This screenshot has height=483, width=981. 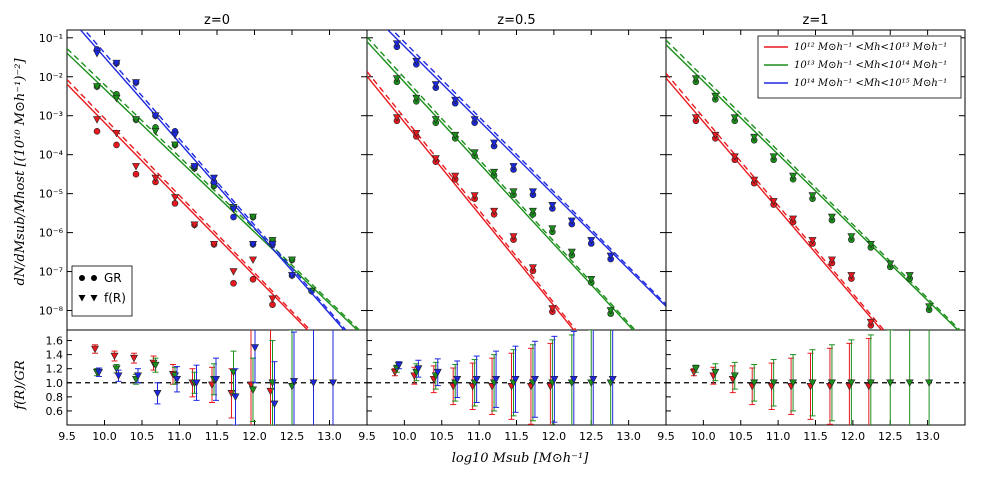 I want to click on fit-line-gr, so click(x=188, y=206).